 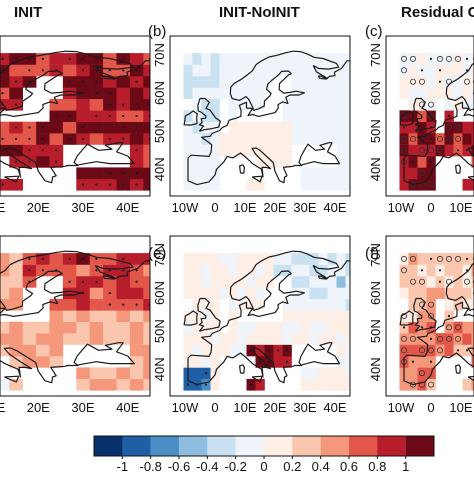 I want to click on colorbar-tick-label: 0.6, so click(x=349, y=466).